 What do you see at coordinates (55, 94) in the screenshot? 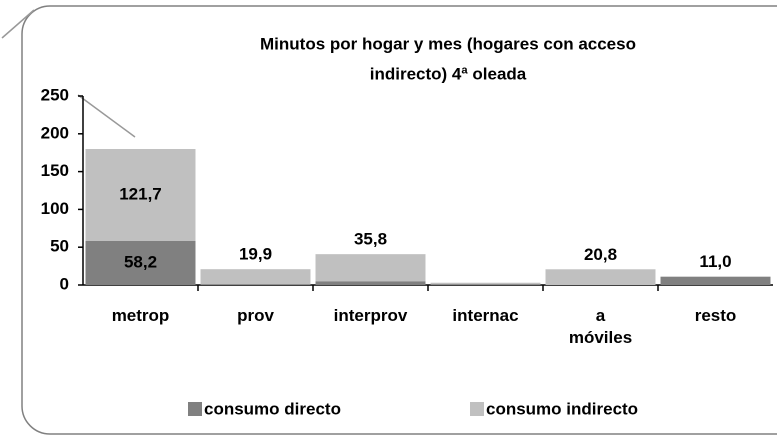
I see `y-tick-label: 250` at bounding box center [55, 94].